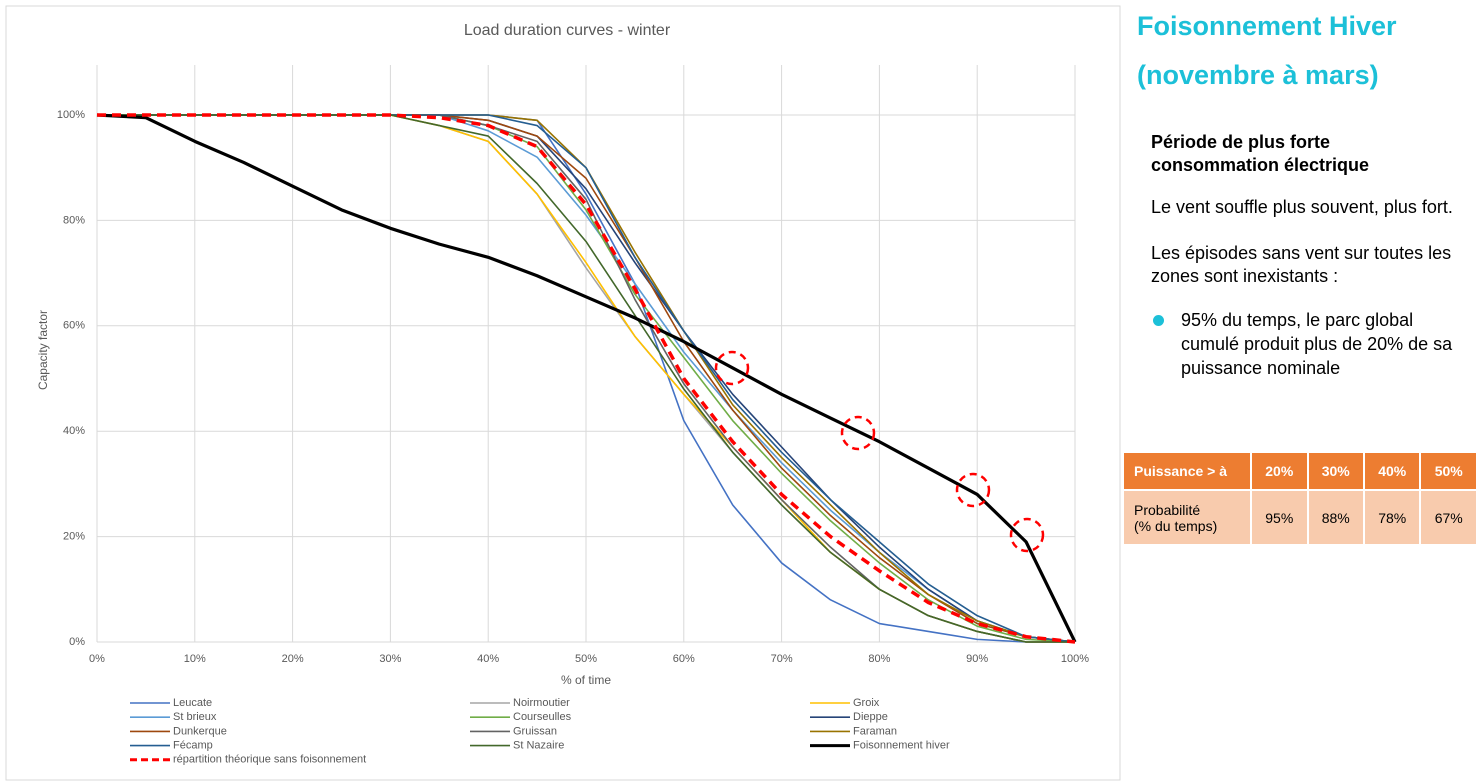  Describe the element at coordinates (74, 431) in the screenshot. I see `y-tick-label: 40%` at that location.